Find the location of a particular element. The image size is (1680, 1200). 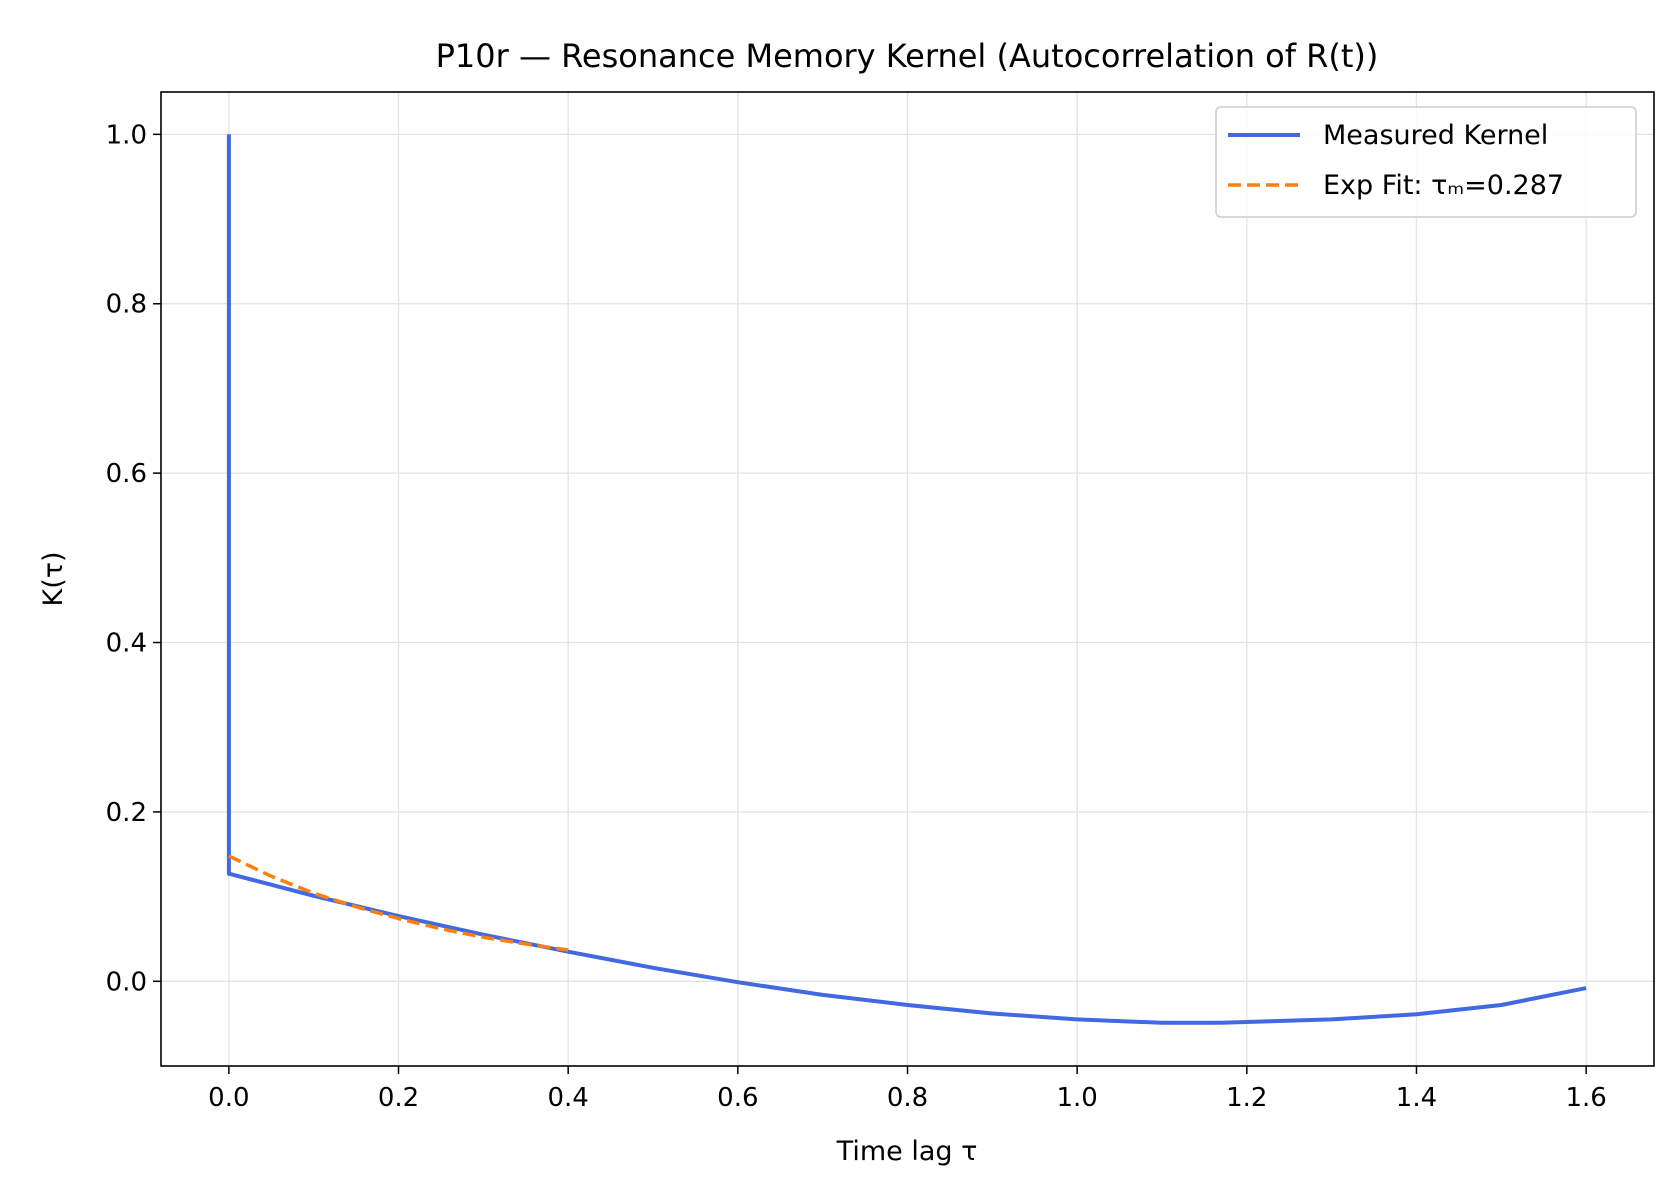

x-tick-label: 0.8 is located at coordinates (907, 1098).